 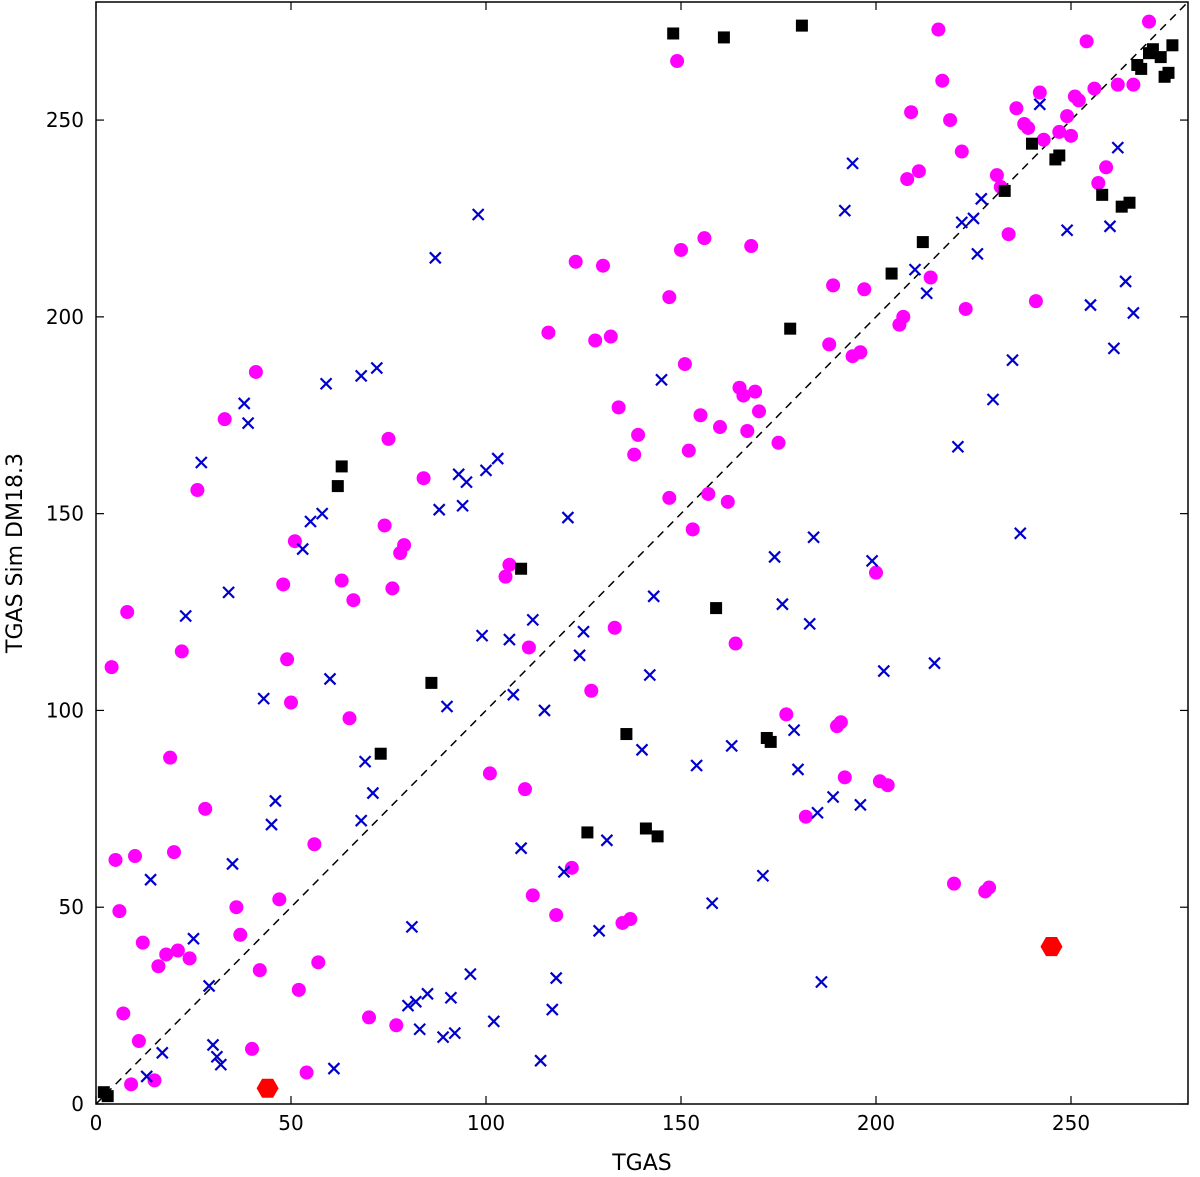 What do you see at coordinates (876, 1123) in the screenshot?
I see `x-tick-label: 200` at bounding box center [876, 1123].